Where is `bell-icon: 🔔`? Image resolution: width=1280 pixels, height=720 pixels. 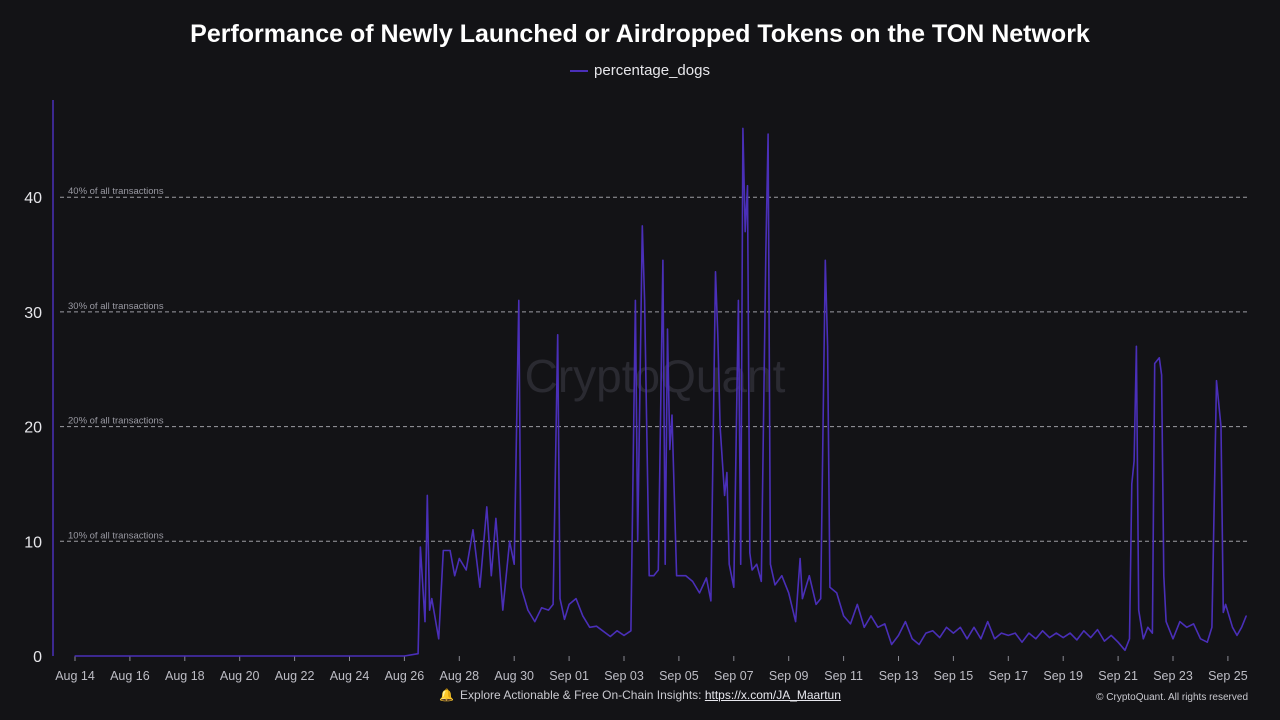
bell-icon: 🔔 is located at coordinates (447, 695).